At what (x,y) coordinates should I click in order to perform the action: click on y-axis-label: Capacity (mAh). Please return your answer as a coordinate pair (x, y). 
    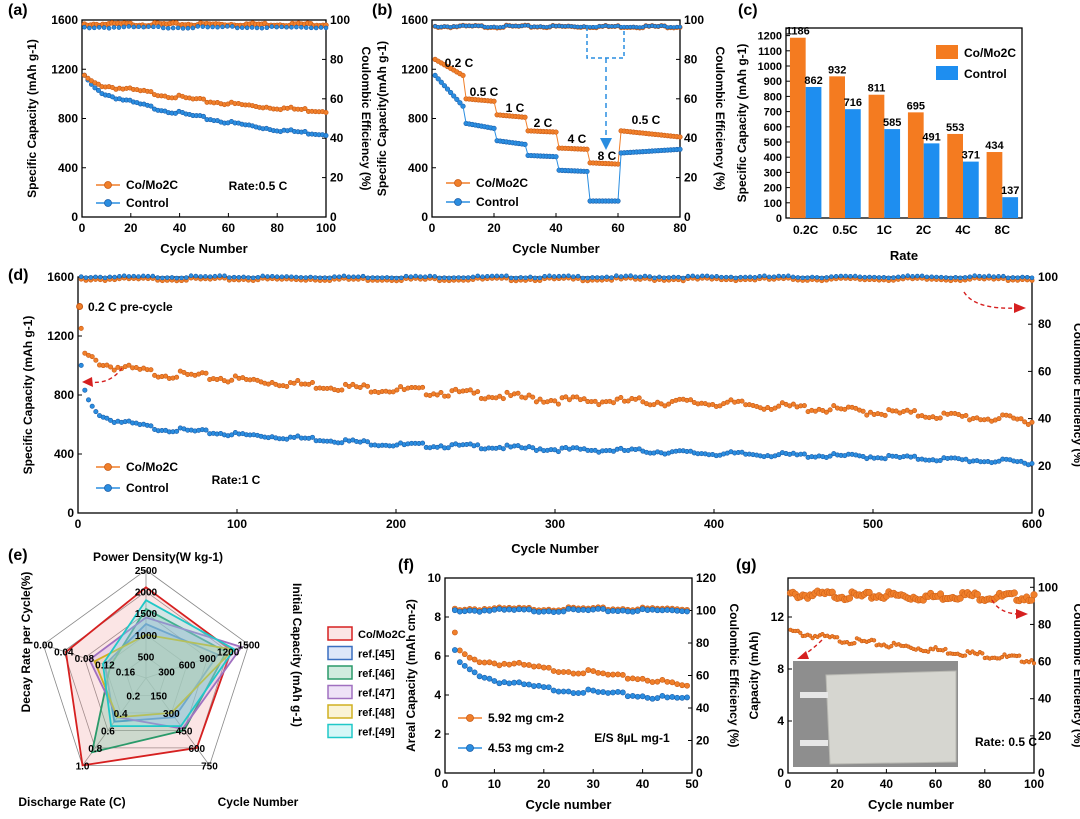
    Looking at the image, I should click on (754, 675).